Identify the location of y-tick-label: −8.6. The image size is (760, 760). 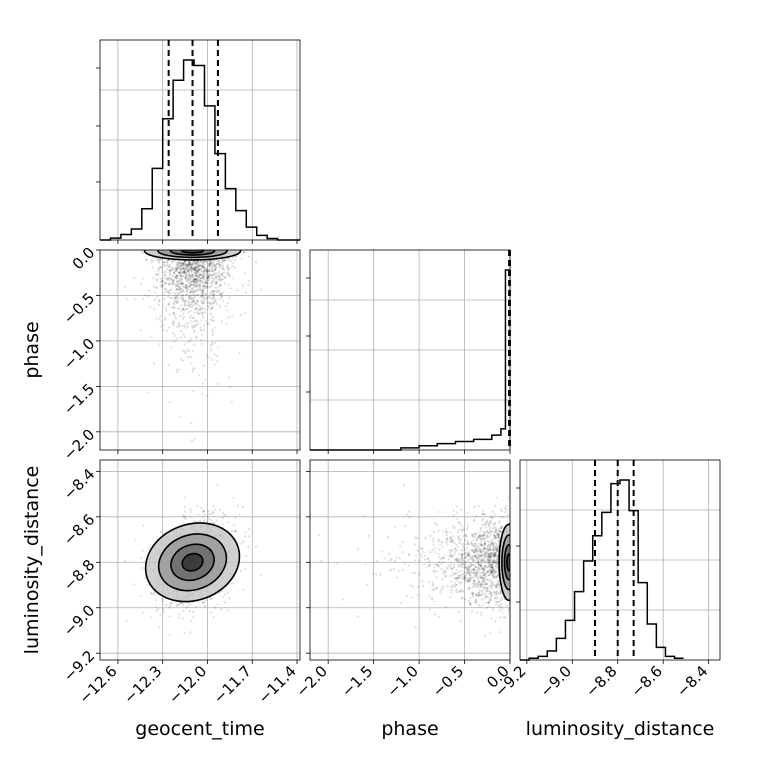
(79, 529).